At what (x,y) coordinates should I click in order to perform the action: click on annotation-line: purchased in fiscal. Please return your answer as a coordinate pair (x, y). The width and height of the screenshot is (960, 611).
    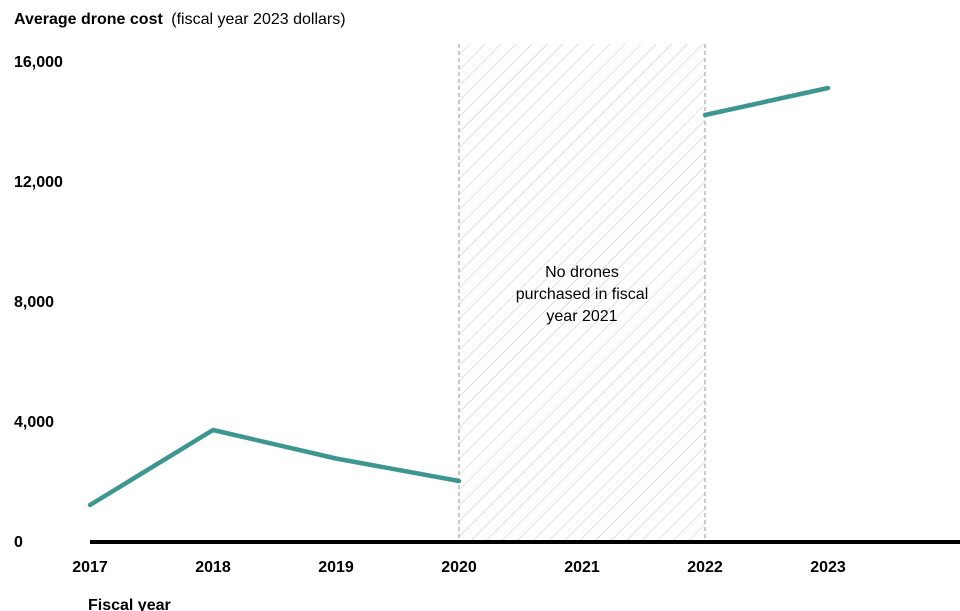
    Looking at the image, I should click on (582, 294).